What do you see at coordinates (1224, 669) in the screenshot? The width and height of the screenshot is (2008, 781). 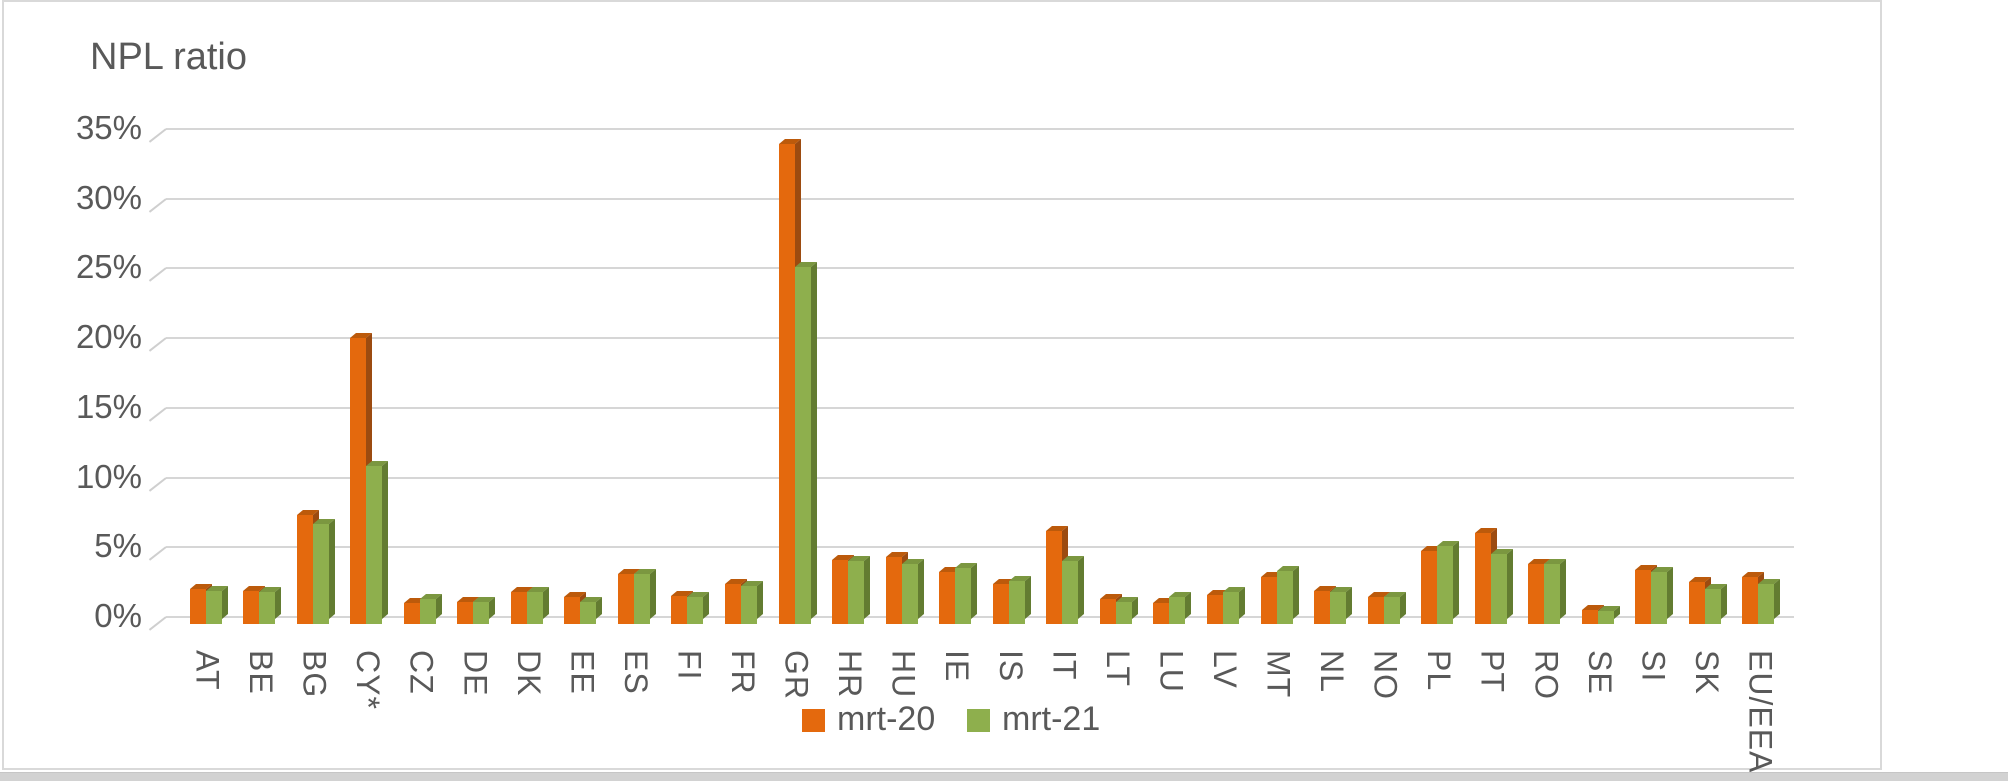 I see `x-axis-label: LV` at bounding box center [1224, 669].